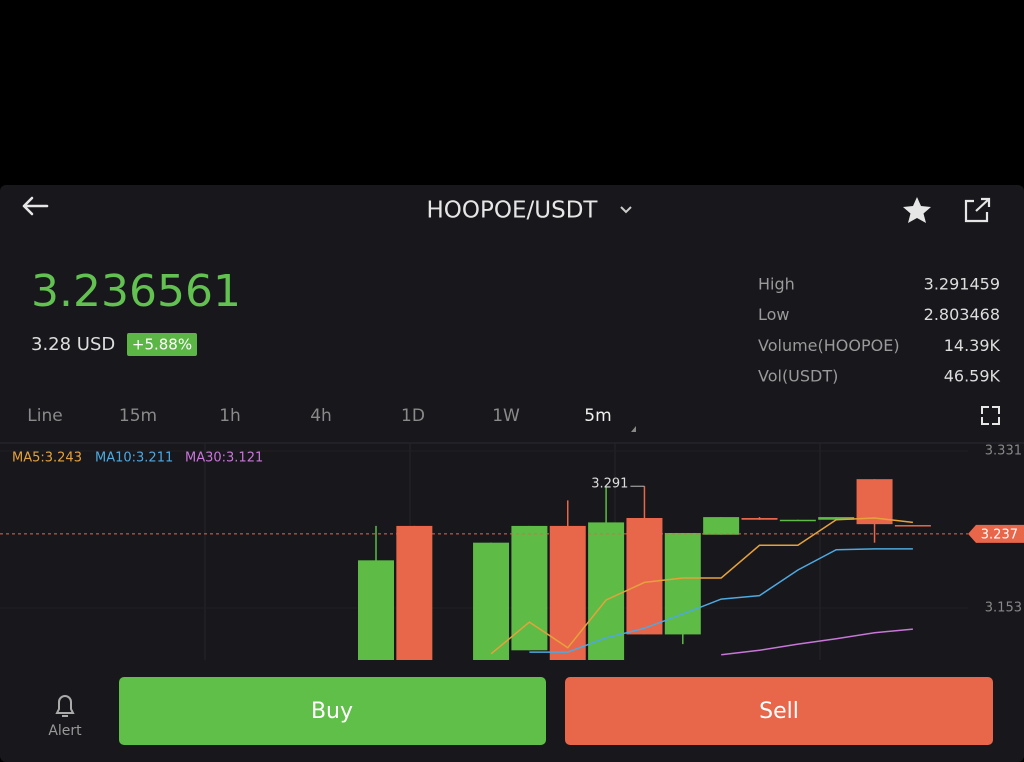 The height and width of the screenshot is (762, 1024). Describe the element at coordinates (73, 344) in the screenshot. I see `fiat-price: 3.28 USD` at that location.